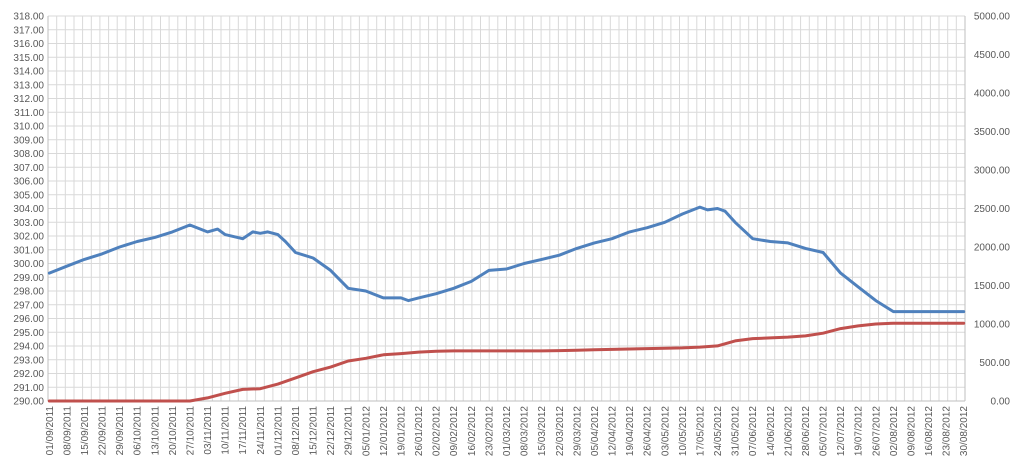 The height and width of the screenshot is (476, 1026). What do you see at coordinates (683, 431) in the screenshot?
I see `x-tick-label: 10/05/2012` at bounding box center [683, 431].